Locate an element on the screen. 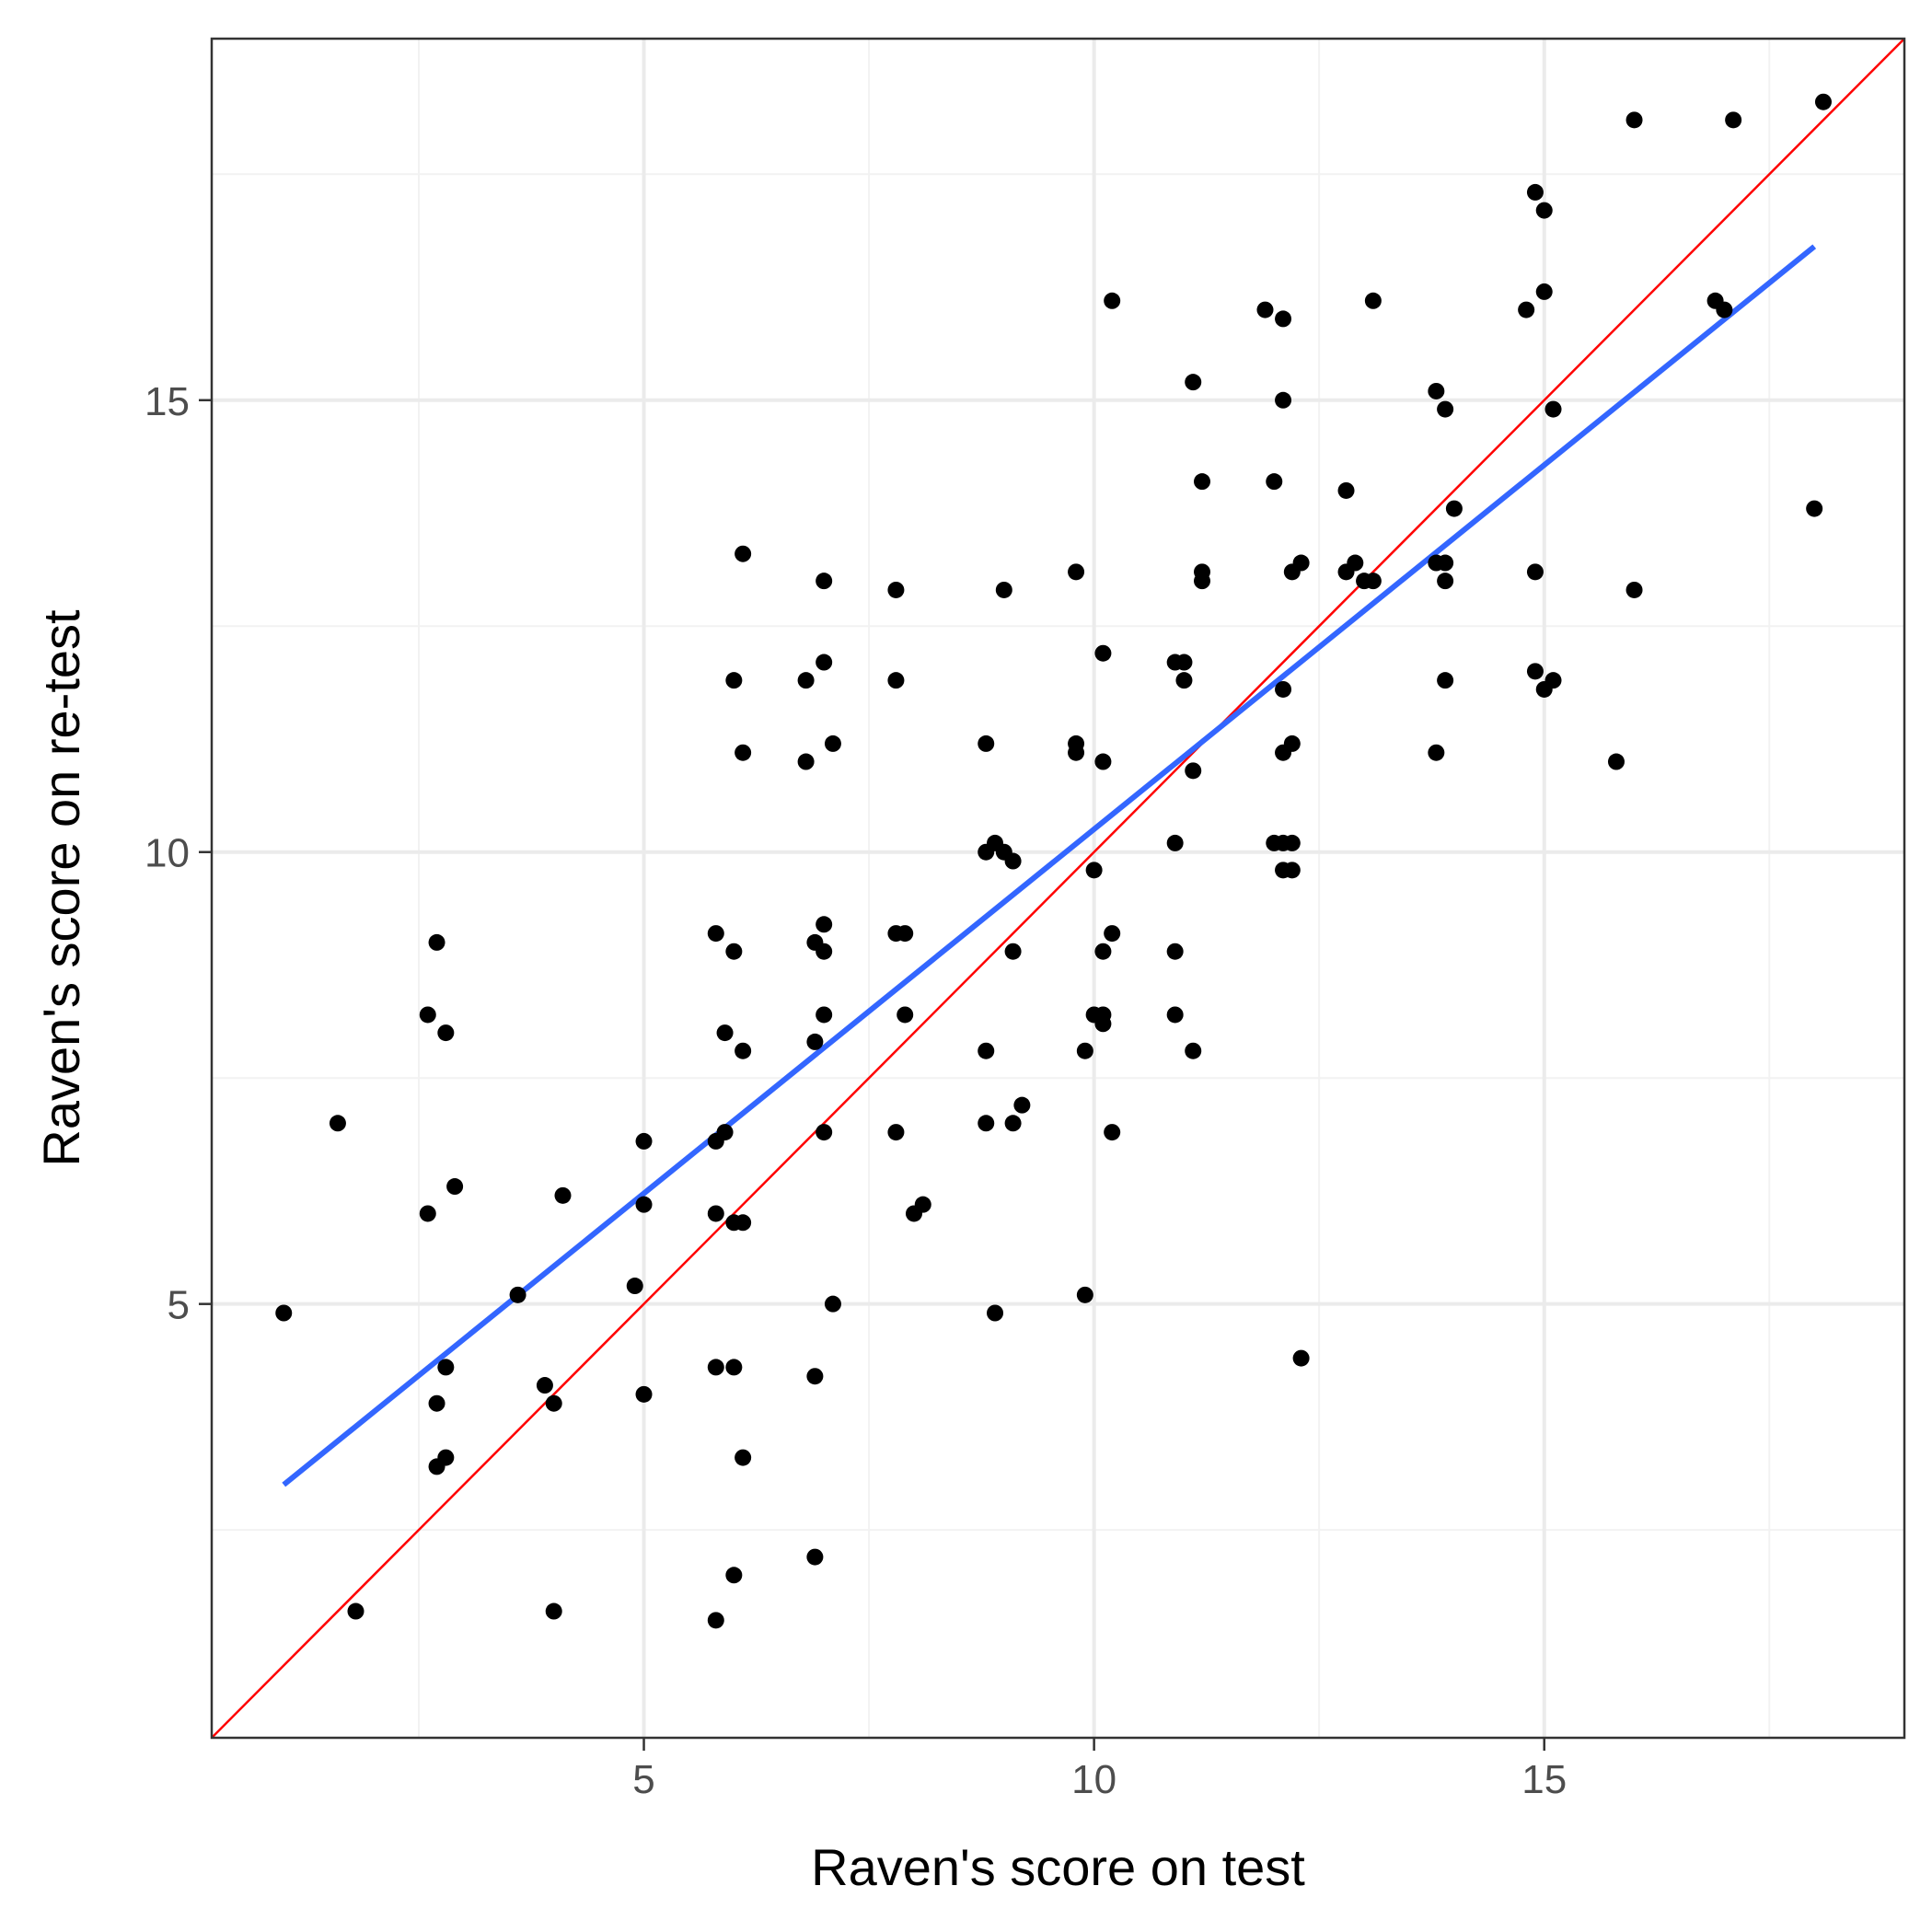 Image resolution: width=1932 pixels, height=1932 pixels. x-axis-title: Raven's score on test is located at coordinates (1058, 1867).